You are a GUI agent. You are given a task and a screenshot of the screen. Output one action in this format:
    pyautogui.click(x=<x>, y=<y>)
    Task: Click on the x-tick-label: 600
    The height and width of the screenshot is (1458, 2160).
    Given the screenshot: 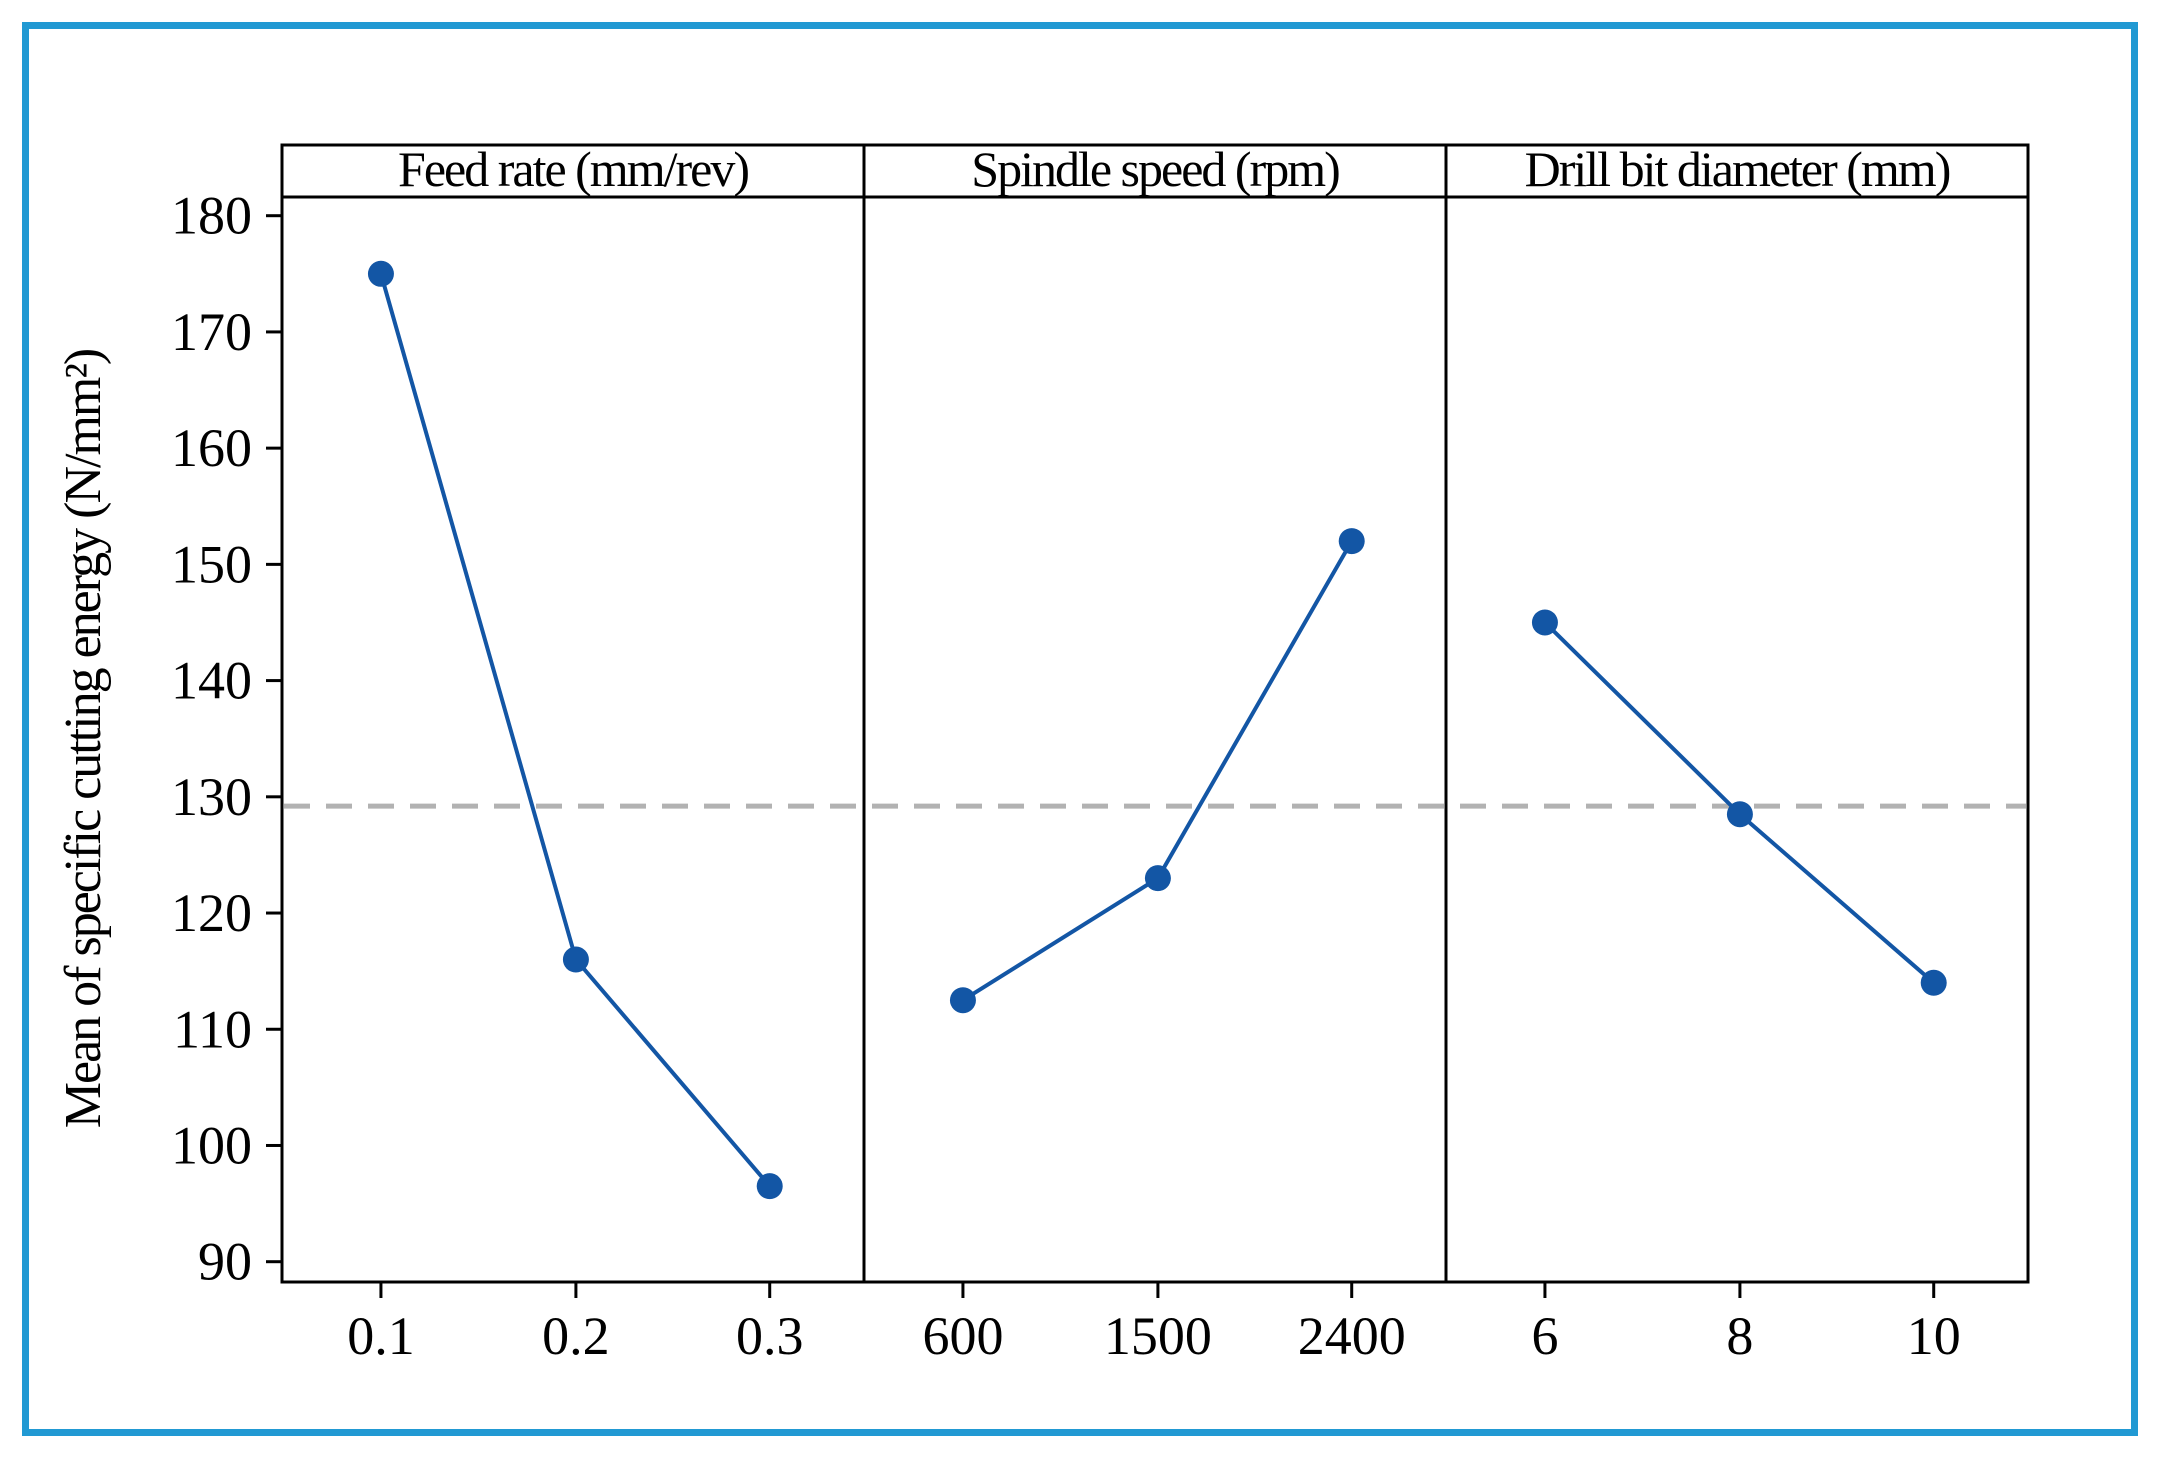 What is the action you would take?
    pyautogui.click(x=962, y=1336)
    